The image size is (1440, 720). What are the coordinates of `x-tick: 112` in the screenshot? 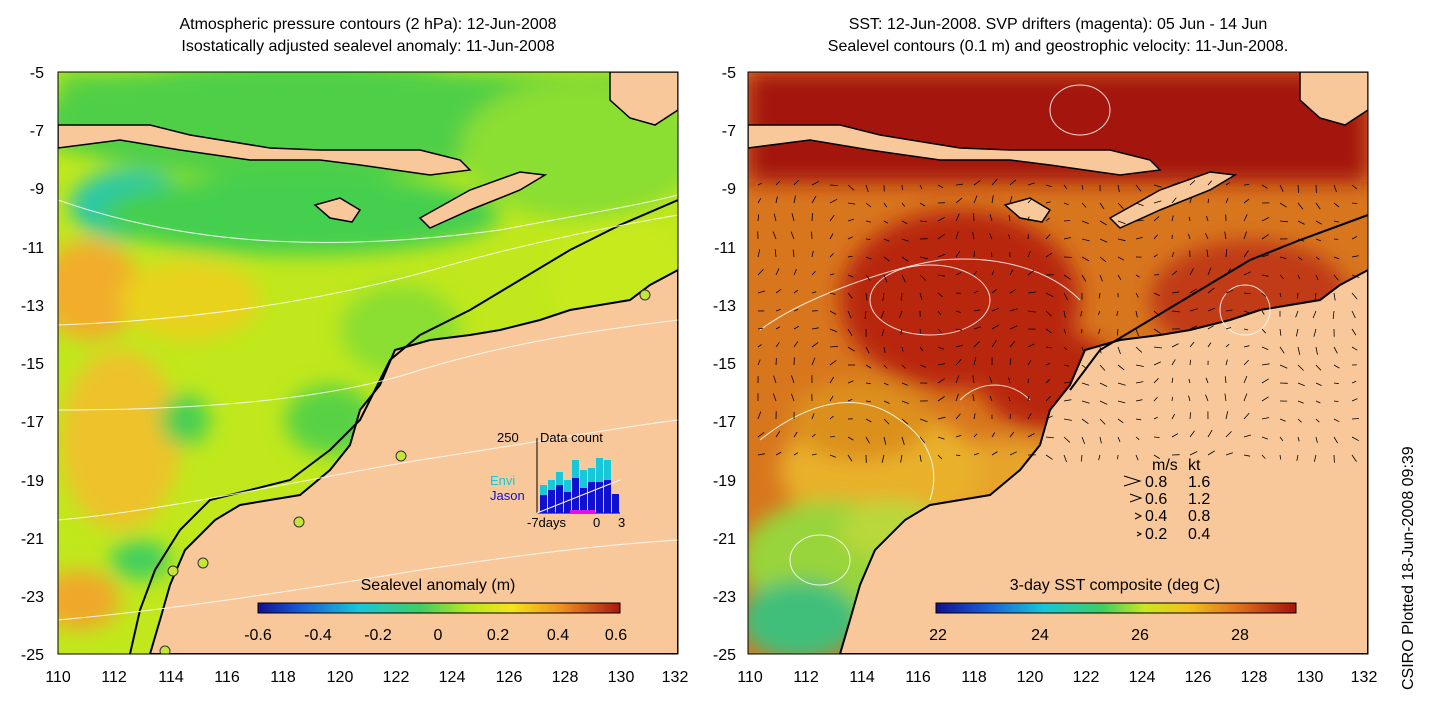 It's located at (114, 677).